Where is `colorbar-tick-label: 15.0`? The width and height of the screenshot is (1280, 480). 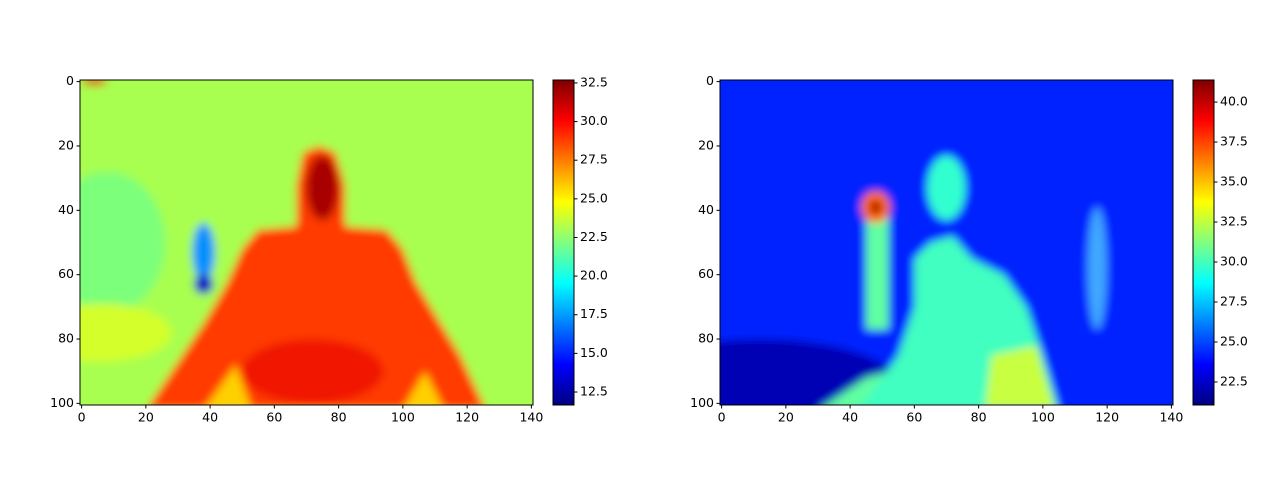
colorbar-tick-label: 15.0 is located at coordinates (594, 352).